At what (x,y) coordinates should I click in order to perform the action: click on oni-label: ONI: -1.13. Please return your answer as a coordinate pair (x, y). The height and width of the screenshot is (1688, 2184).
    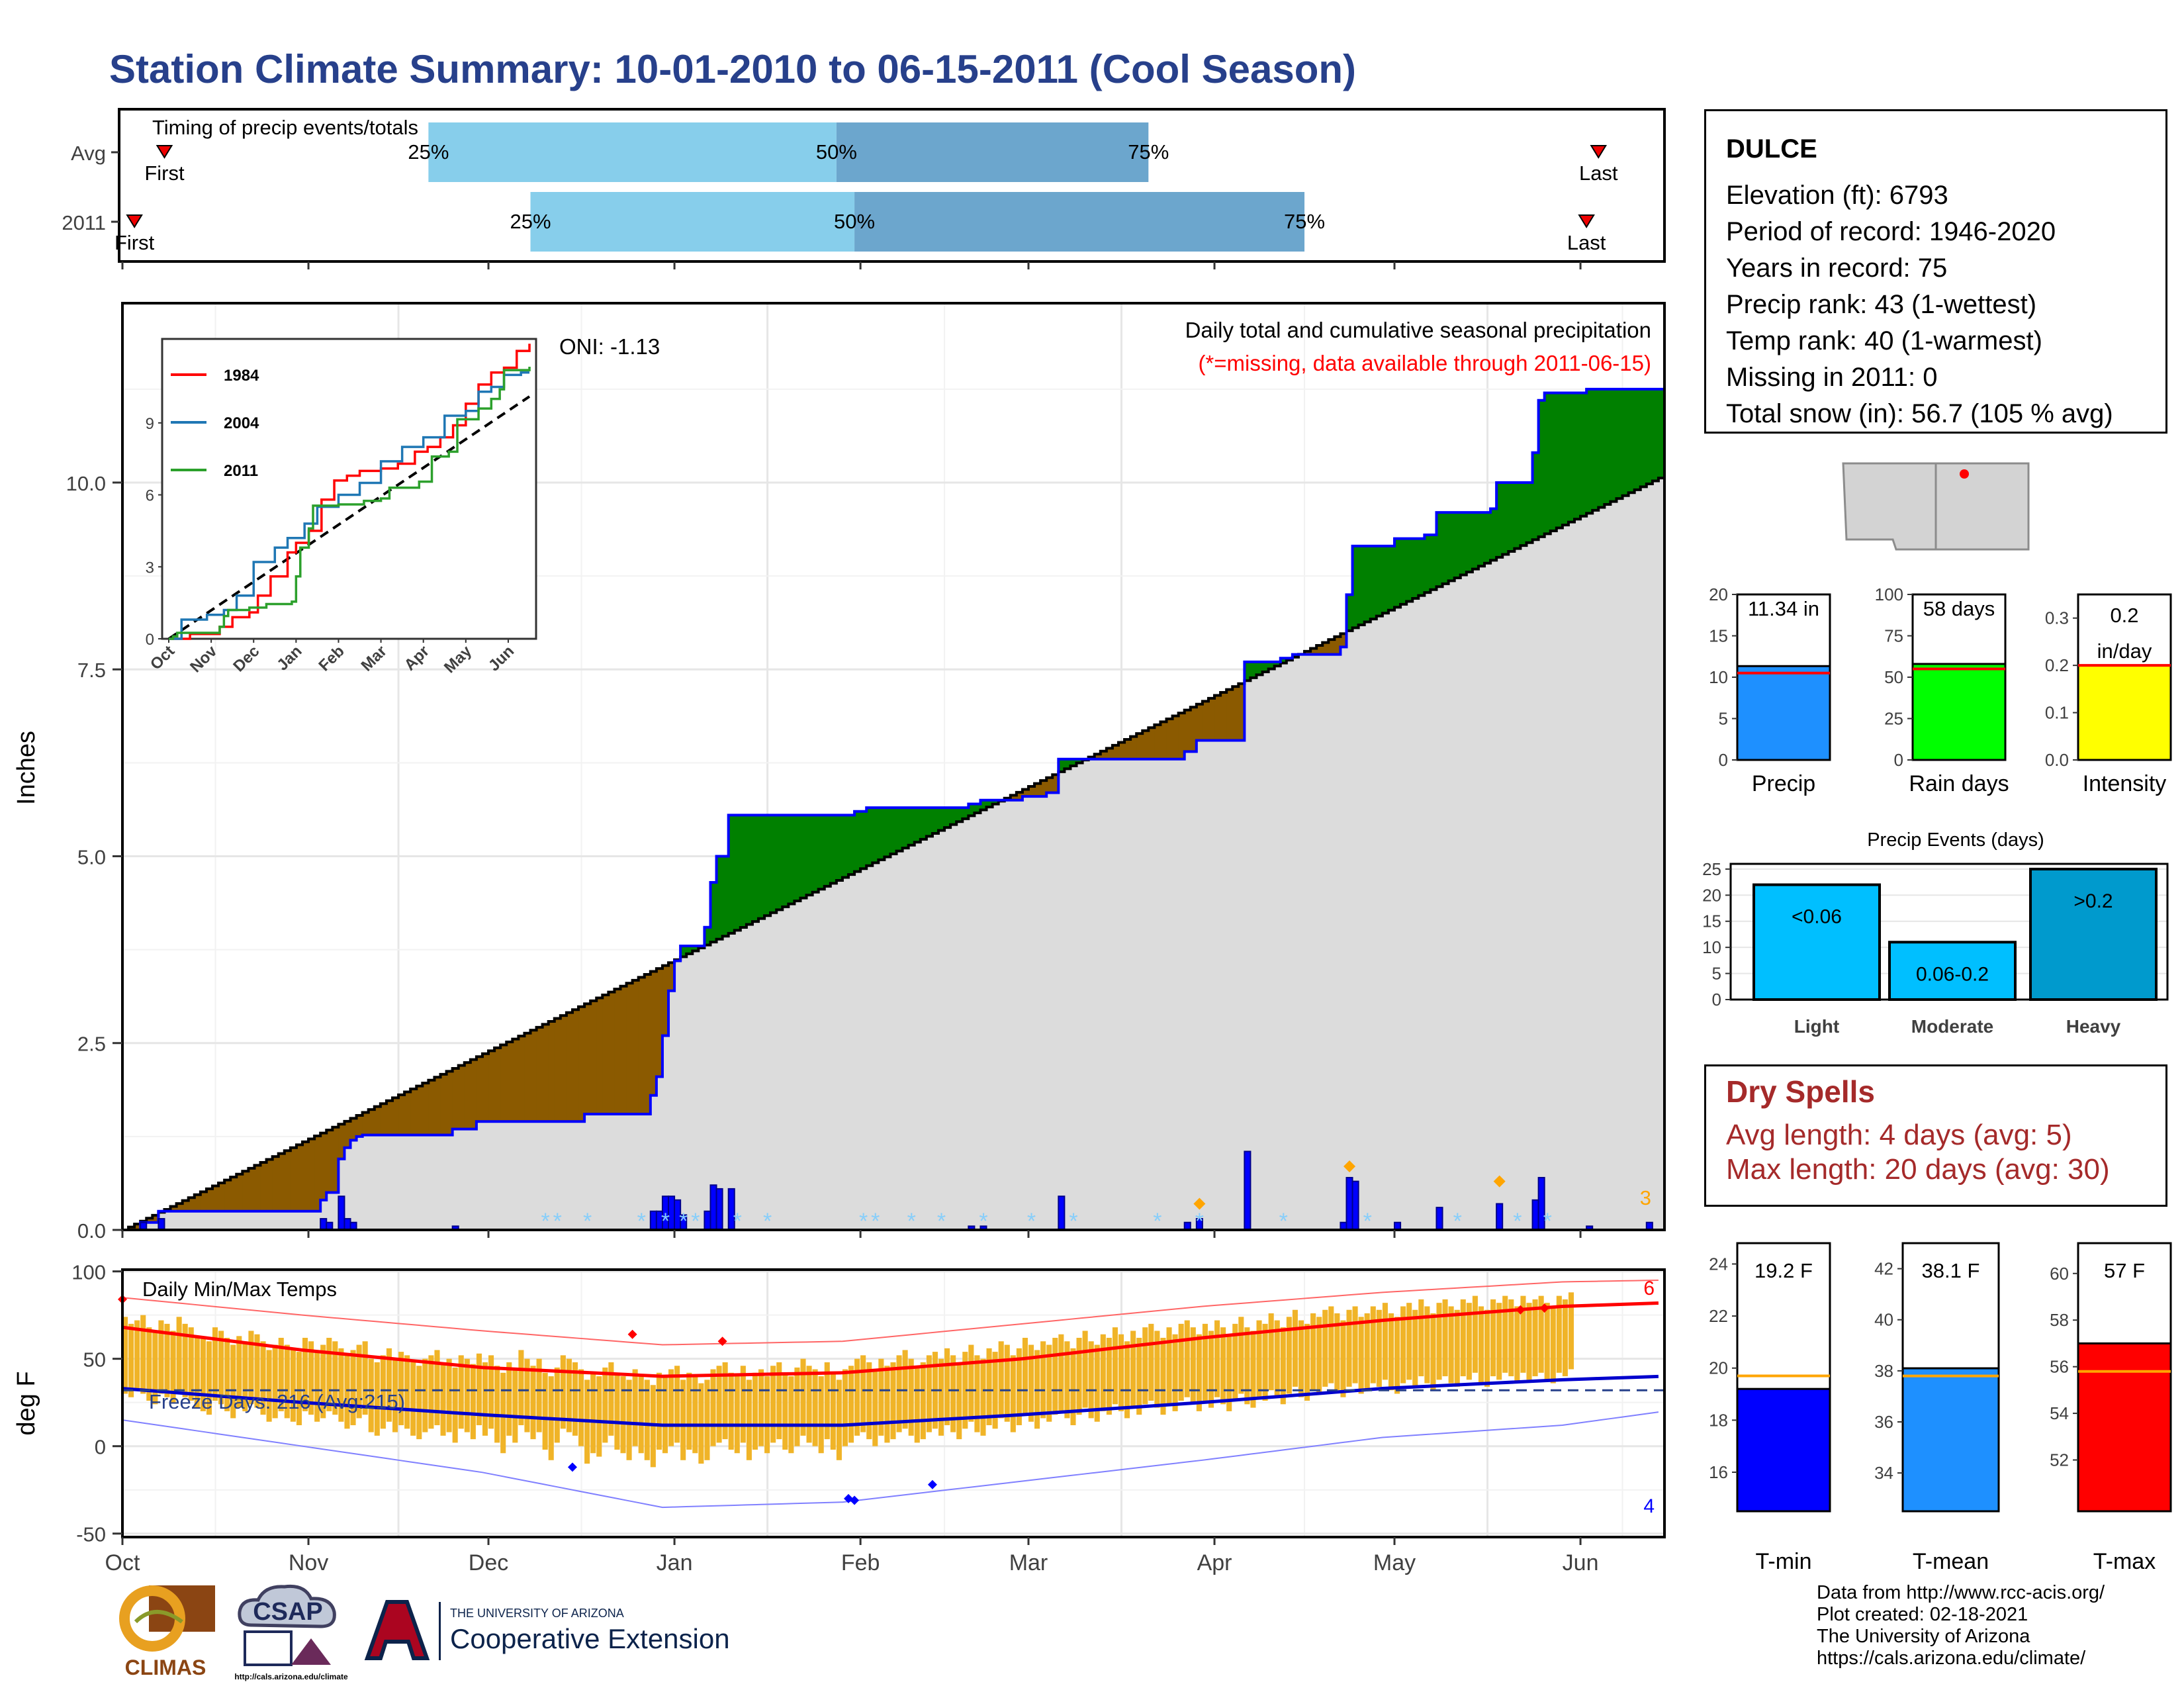
    Looking at the image, I should click on (609, 346).